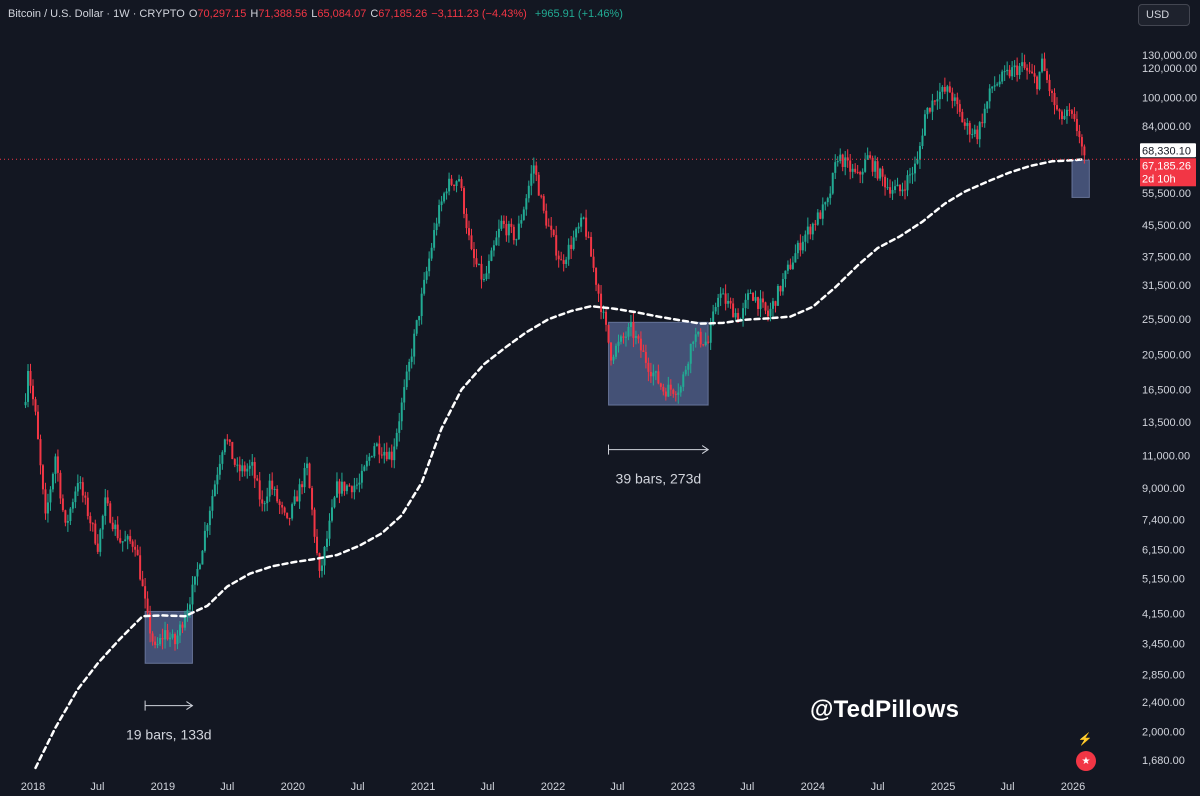 The width and height of the screenshot is (1200, 796). Describe the element at coordinates (222, 14) in the screenshot. I see `open-value: 70,297.15` at that location.